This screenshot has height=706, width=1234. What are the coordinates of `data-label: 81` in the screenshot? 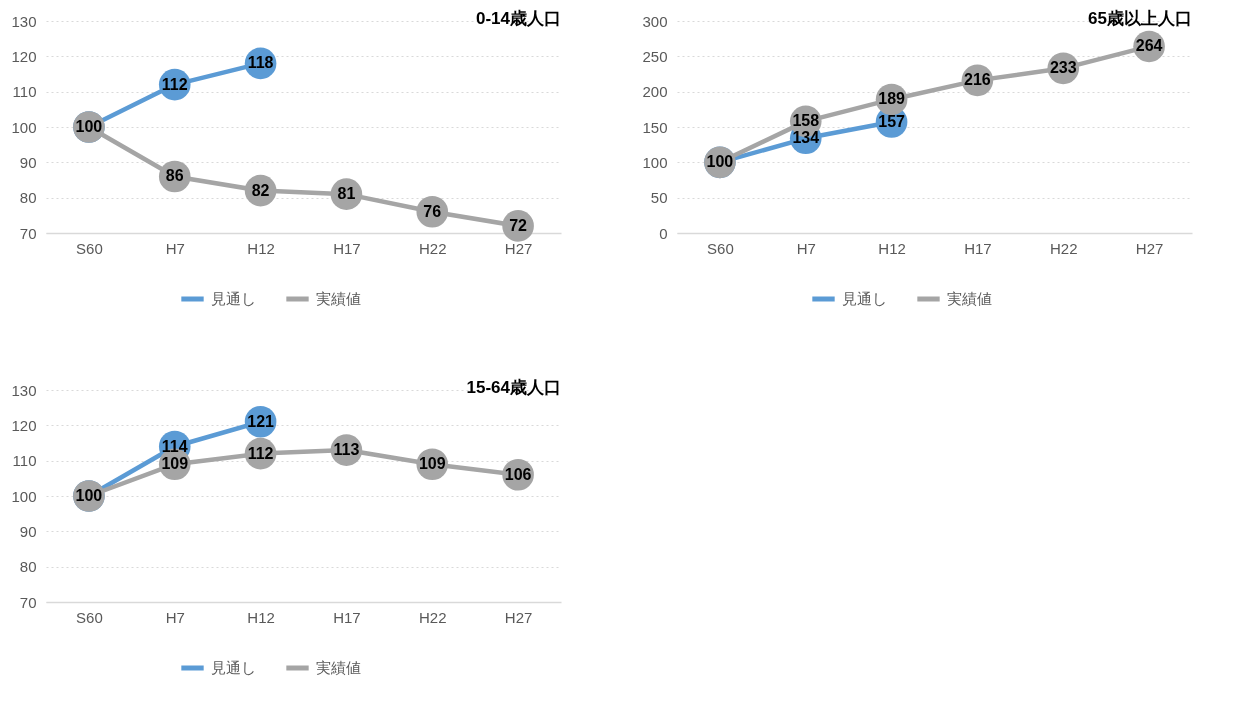 It's located at (346, 194).